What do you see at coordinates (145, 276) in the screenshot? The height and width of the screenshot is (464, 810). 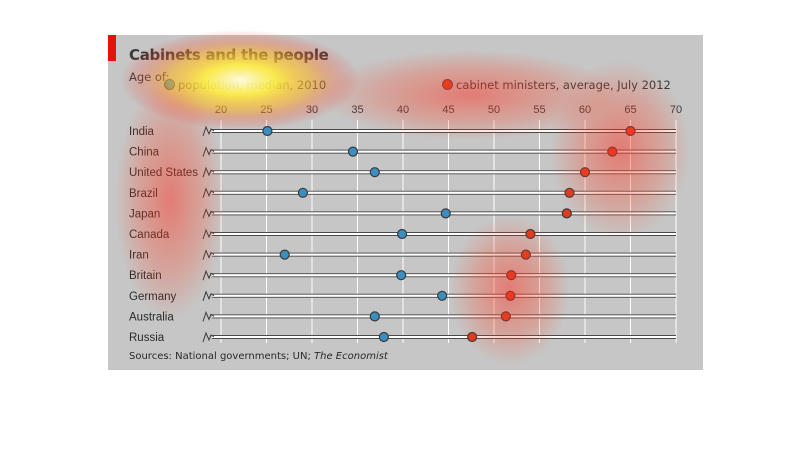 I see `row-label-britain: Britain` at bounding box center [145, 276].